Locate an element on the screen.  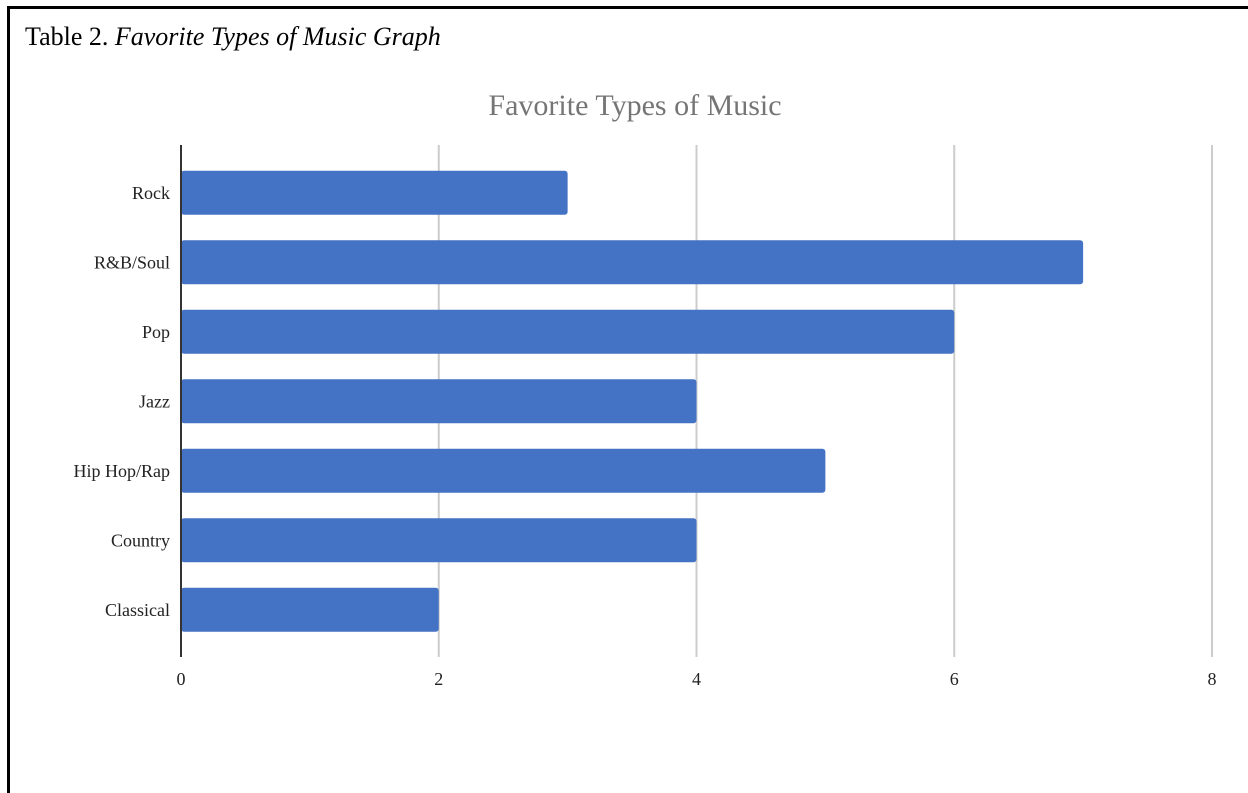
category-label: Classical is located at coordinates (137, 610).